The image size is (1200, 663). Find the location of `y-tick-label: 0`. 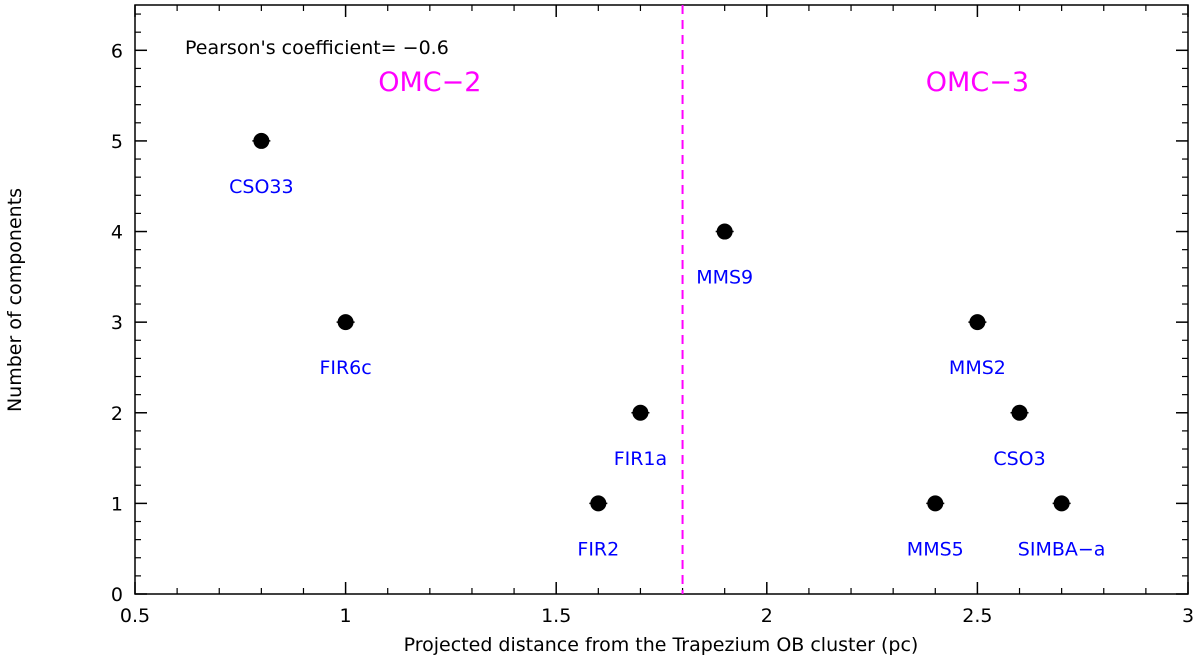

y-tick-label: 0 is located at coordinates (117, 595).